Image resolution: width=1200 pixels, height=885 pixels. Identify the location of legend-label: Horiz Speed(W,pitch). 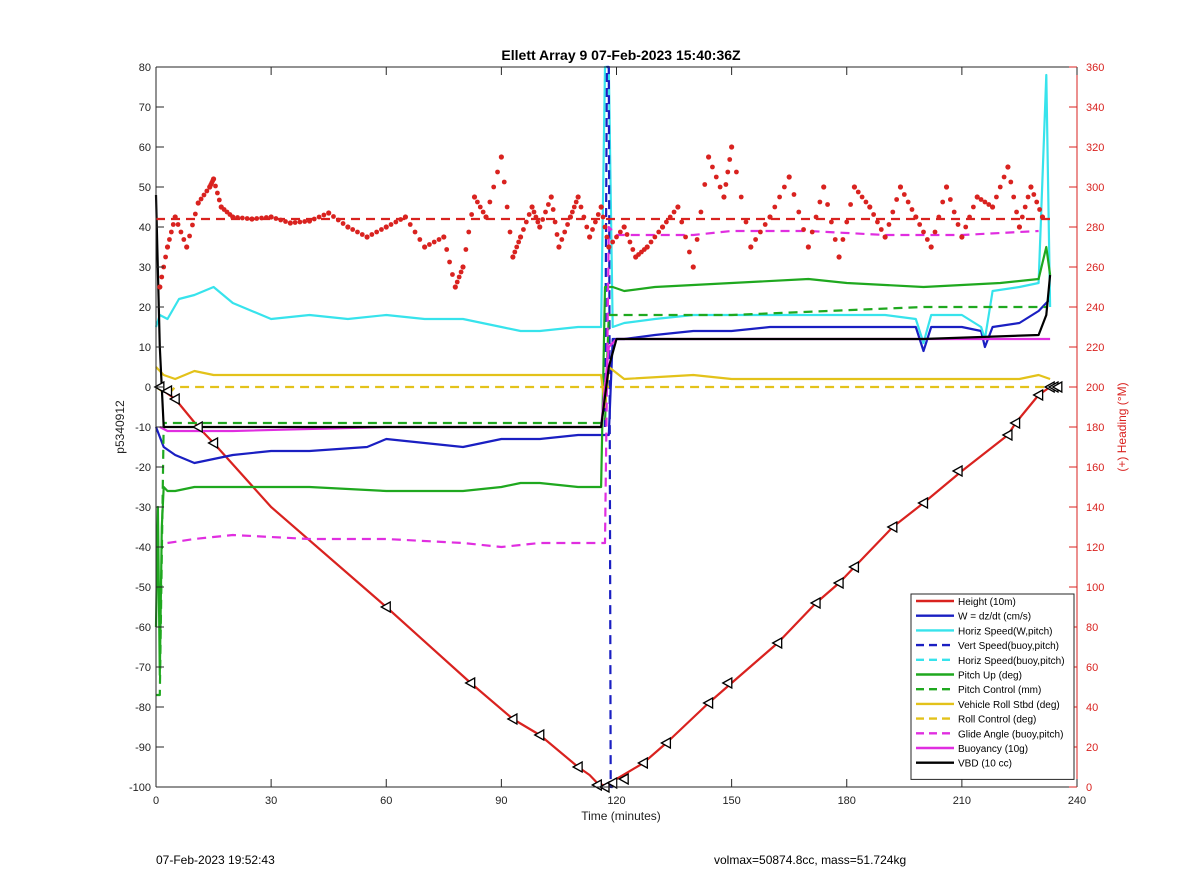
(1005, 631).